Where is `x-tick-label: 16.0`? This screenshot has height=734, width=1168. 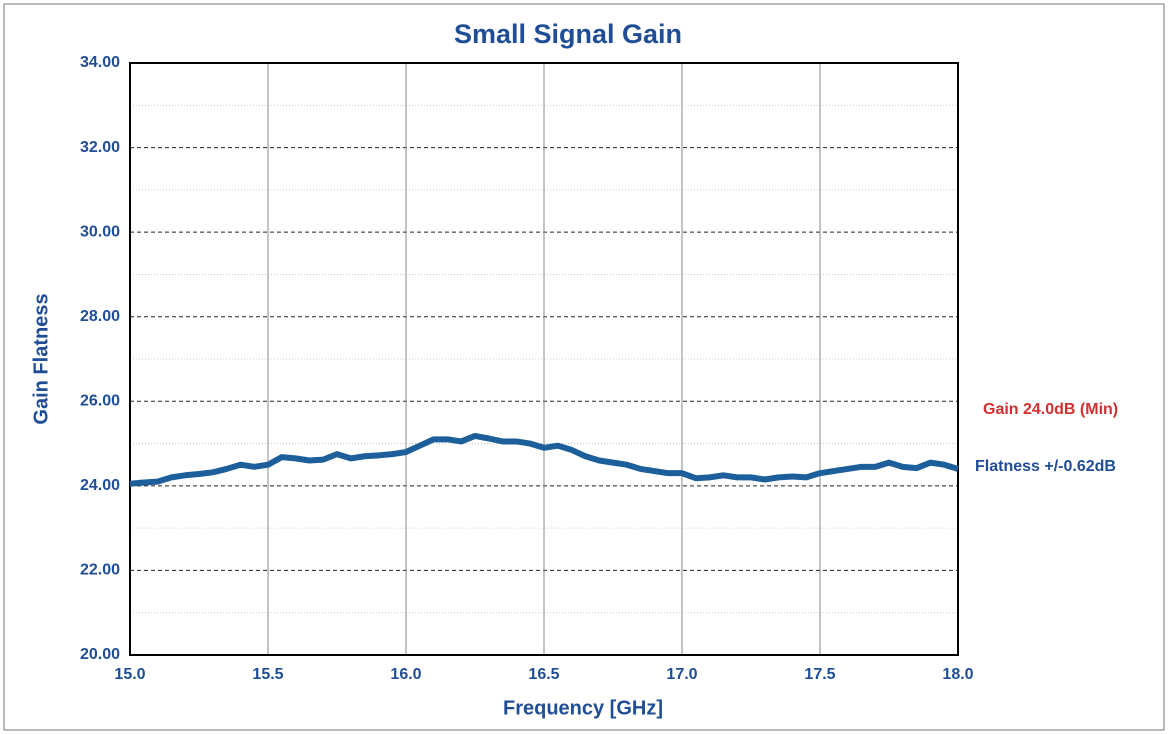 x-tick-label: 16.0 is located at coordinates (405, 674).